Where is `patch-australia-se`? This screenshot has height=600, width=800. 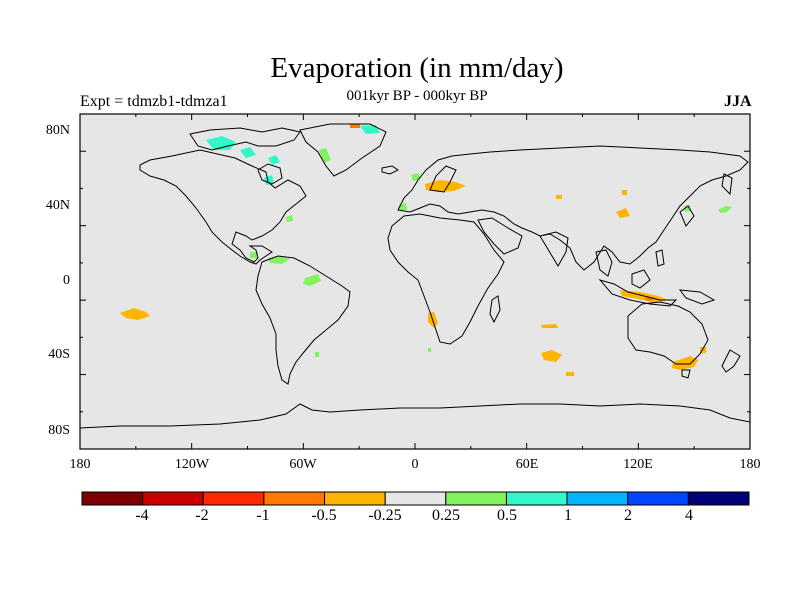
patch-australia-se is located at coordinates (685, 363).